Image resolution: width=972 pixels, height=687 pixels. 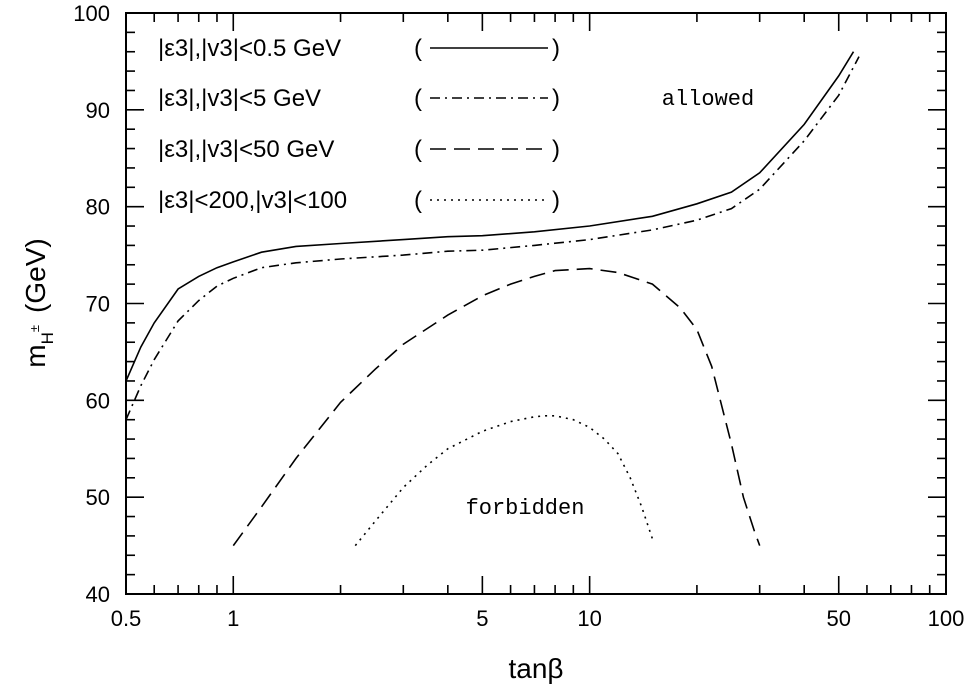 I want to click on x-tick-label: 1, so click(x=233, y=618).